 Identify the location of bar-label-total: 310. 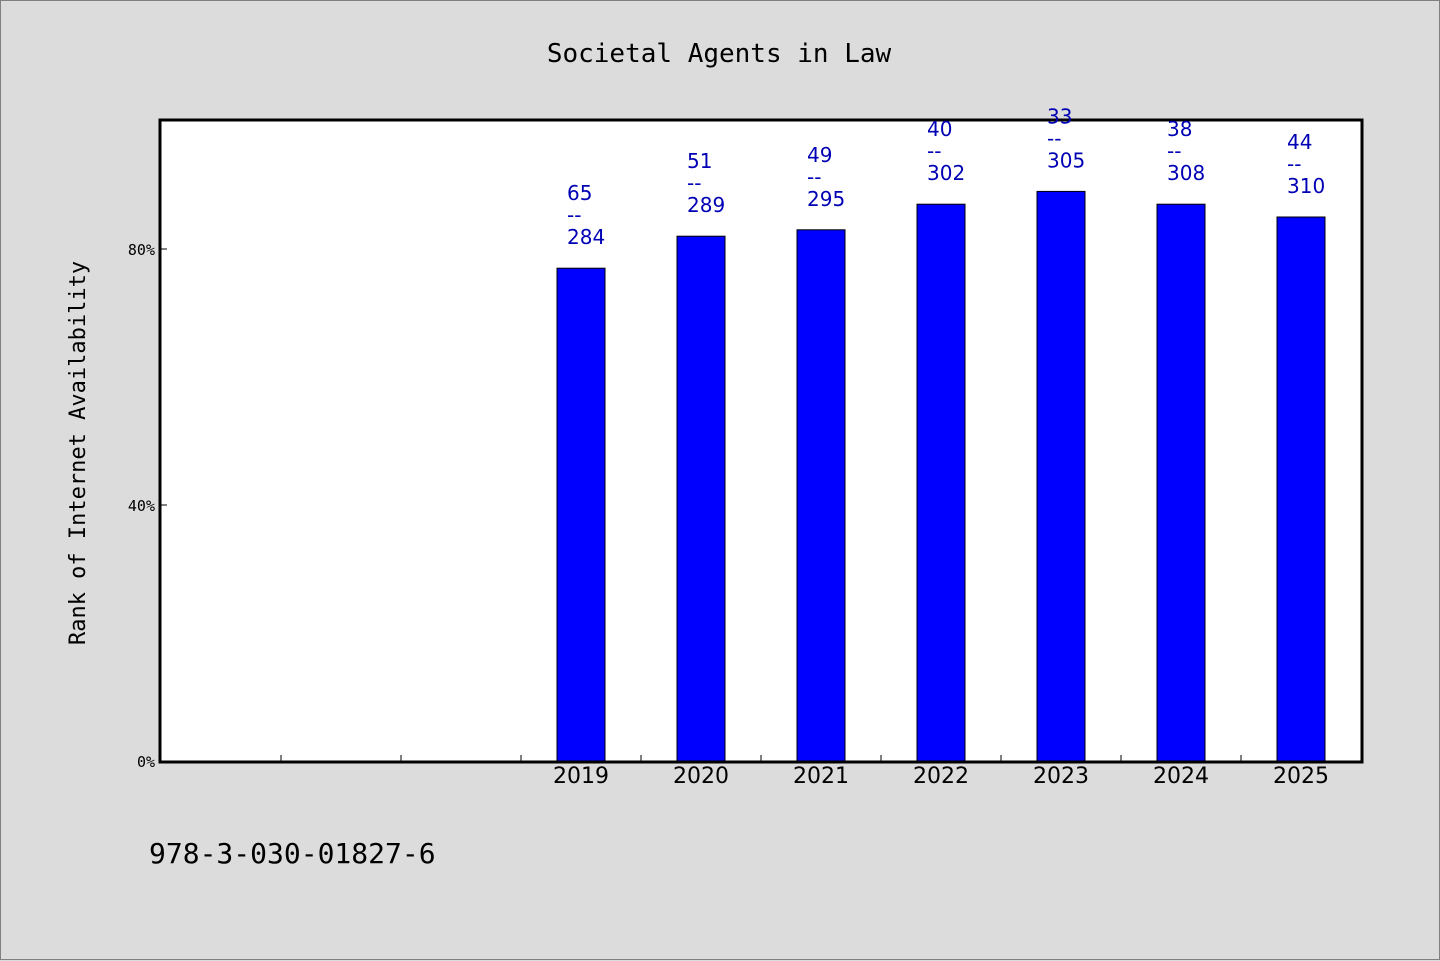
(1306, 186).